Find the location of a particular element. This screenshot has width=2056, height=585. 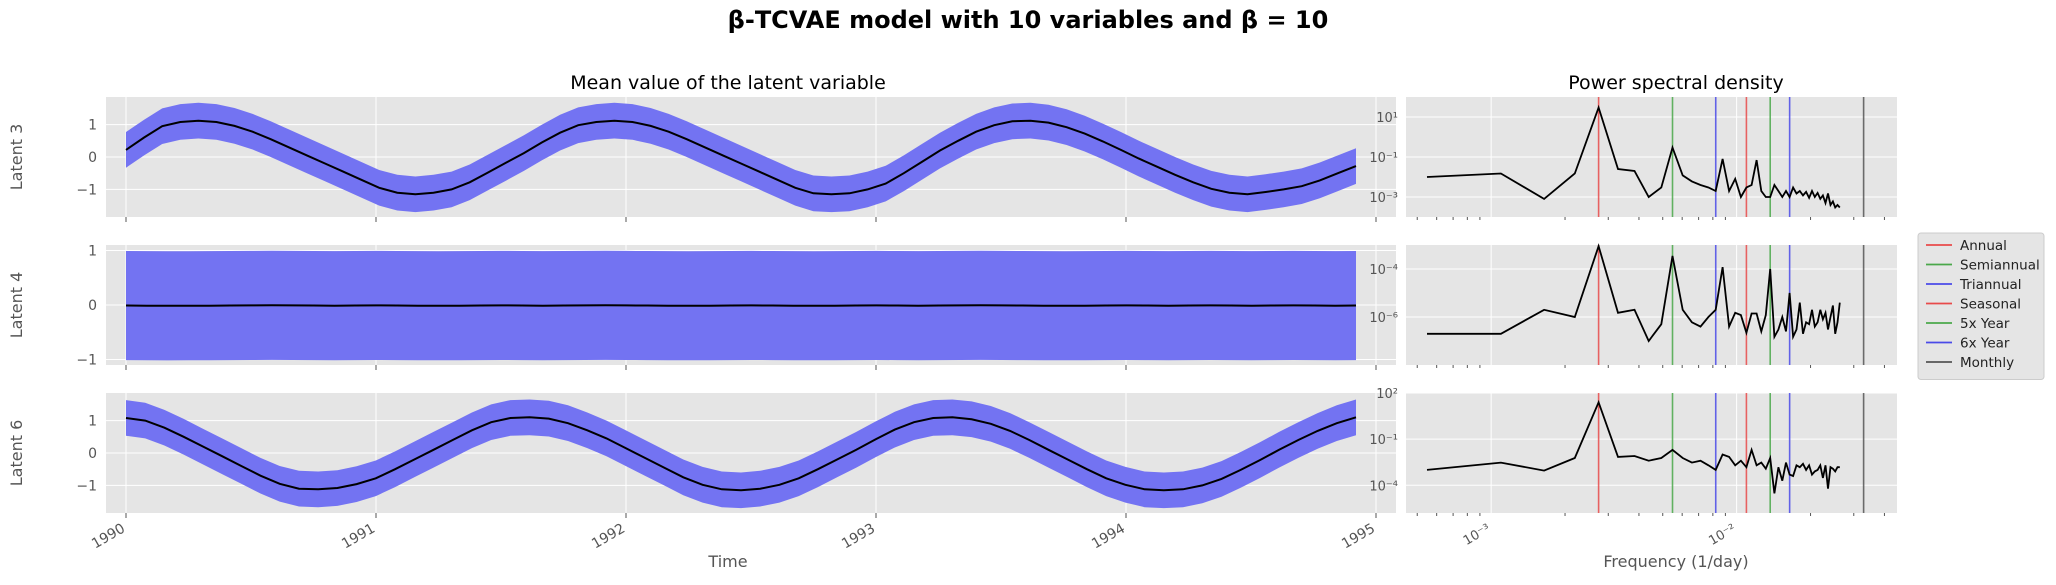

y-tick-label: 10¹ is located at coordinates (1387, 118).